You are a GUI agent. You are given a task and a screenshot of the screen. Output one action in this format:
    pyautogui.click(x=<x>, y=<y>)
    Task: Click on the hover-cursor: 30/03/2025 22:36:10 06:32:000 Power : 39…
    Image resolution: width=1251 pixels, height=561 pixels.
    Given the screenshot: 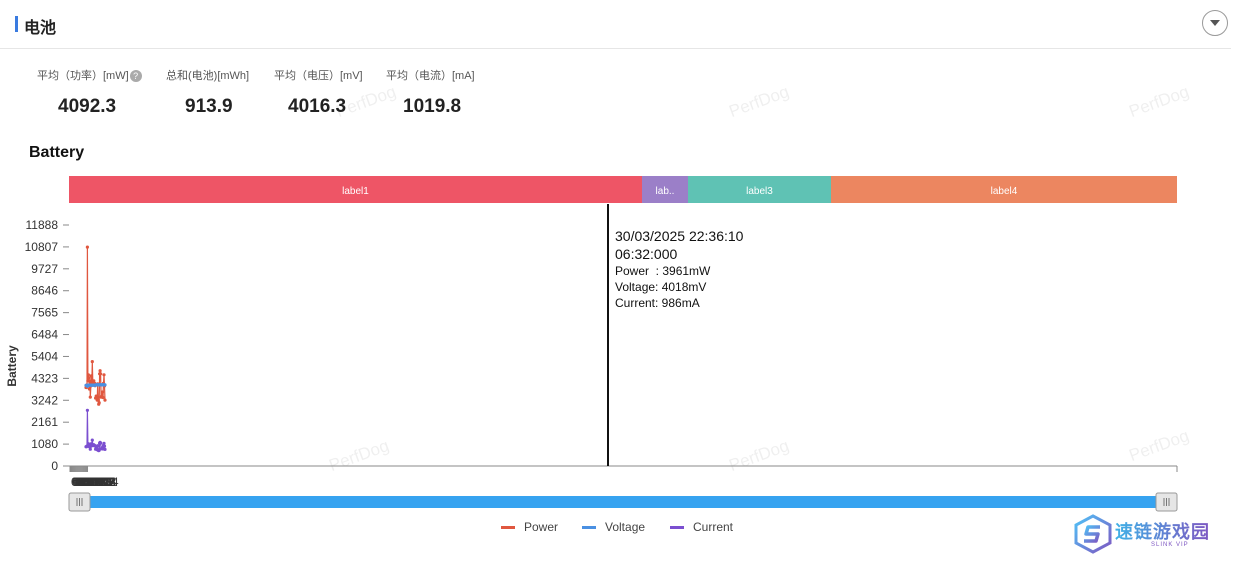 What is the action you would take?
    pyautogui.click(x=675, y=335)
    